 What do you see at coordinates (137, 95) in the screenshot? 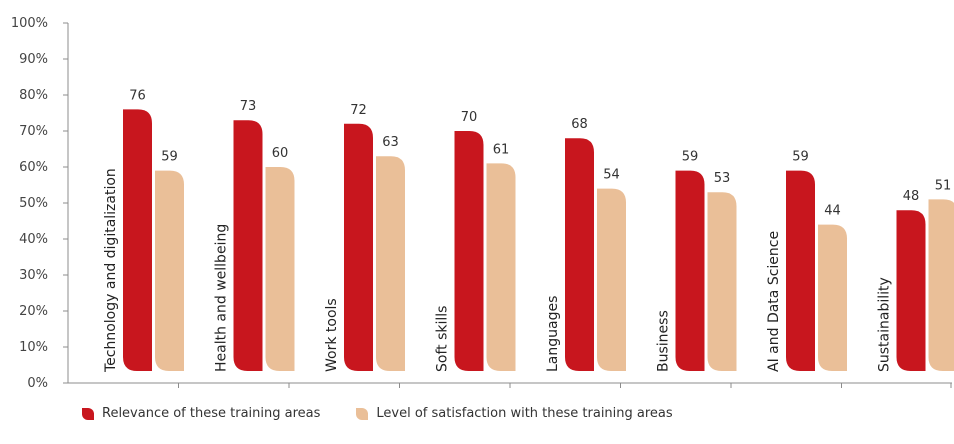
I see `data-label-relevance: 76` at bounding box center [137, 95].